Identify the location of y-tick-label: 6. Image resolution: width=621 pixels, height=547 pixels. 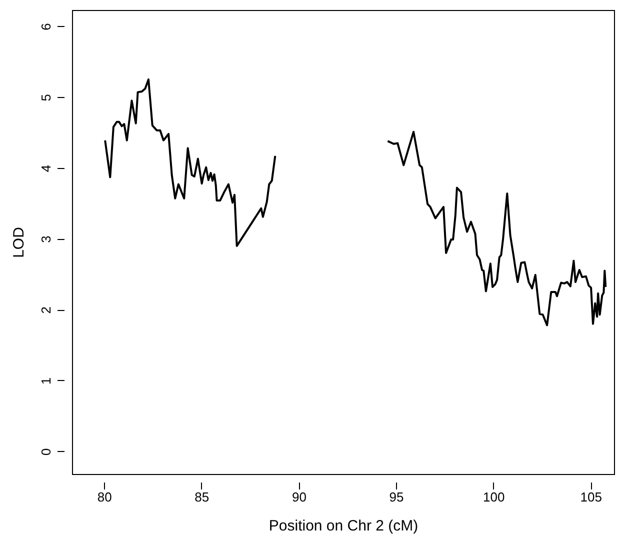
(46, 26).